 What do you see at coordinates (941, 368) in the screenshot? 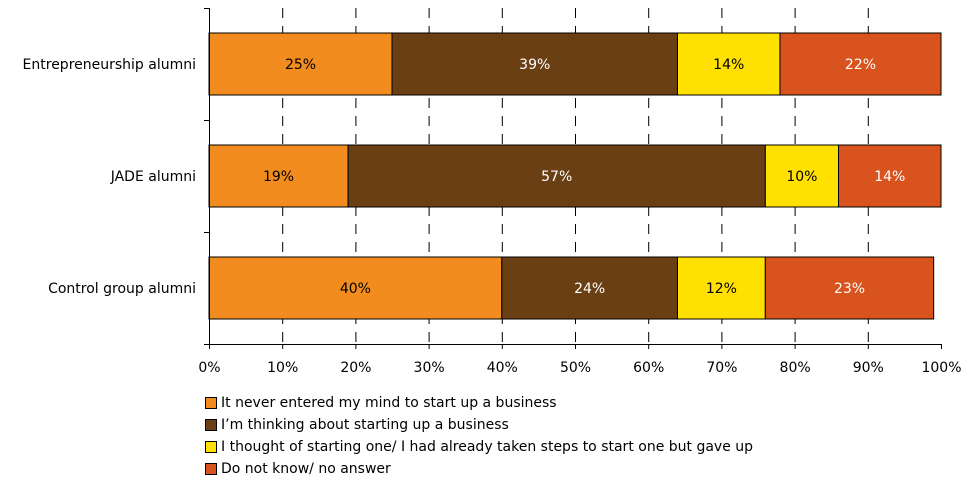
I see `x-tick-label: 100%` at bounding box center [941, 368].